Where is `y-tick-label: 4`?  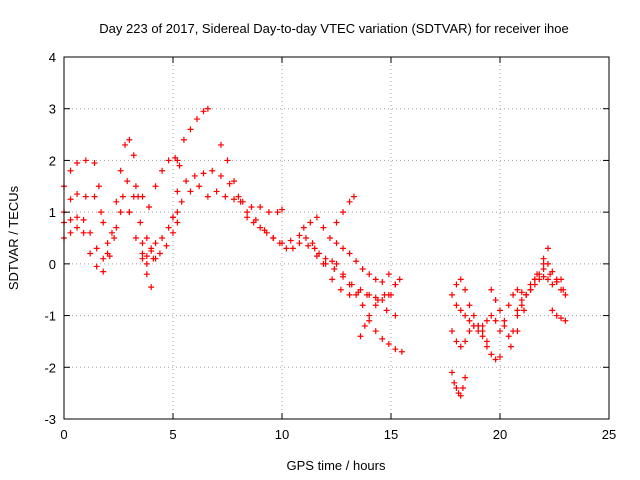
y-tick-label: 4 is located at coordinates (52, 57).